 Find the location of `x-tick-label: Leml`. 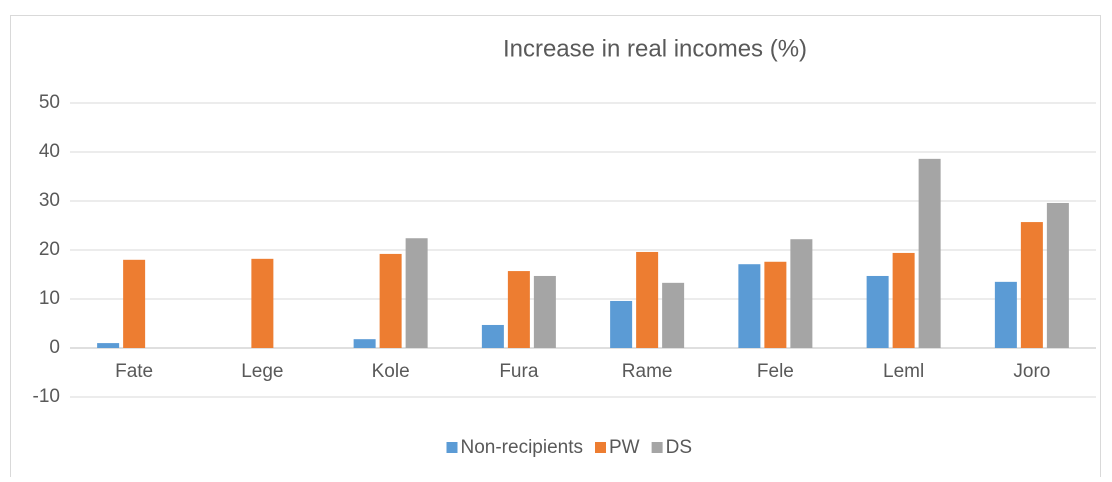

x-tick-label: Leml is located at coordinates (903, 371).